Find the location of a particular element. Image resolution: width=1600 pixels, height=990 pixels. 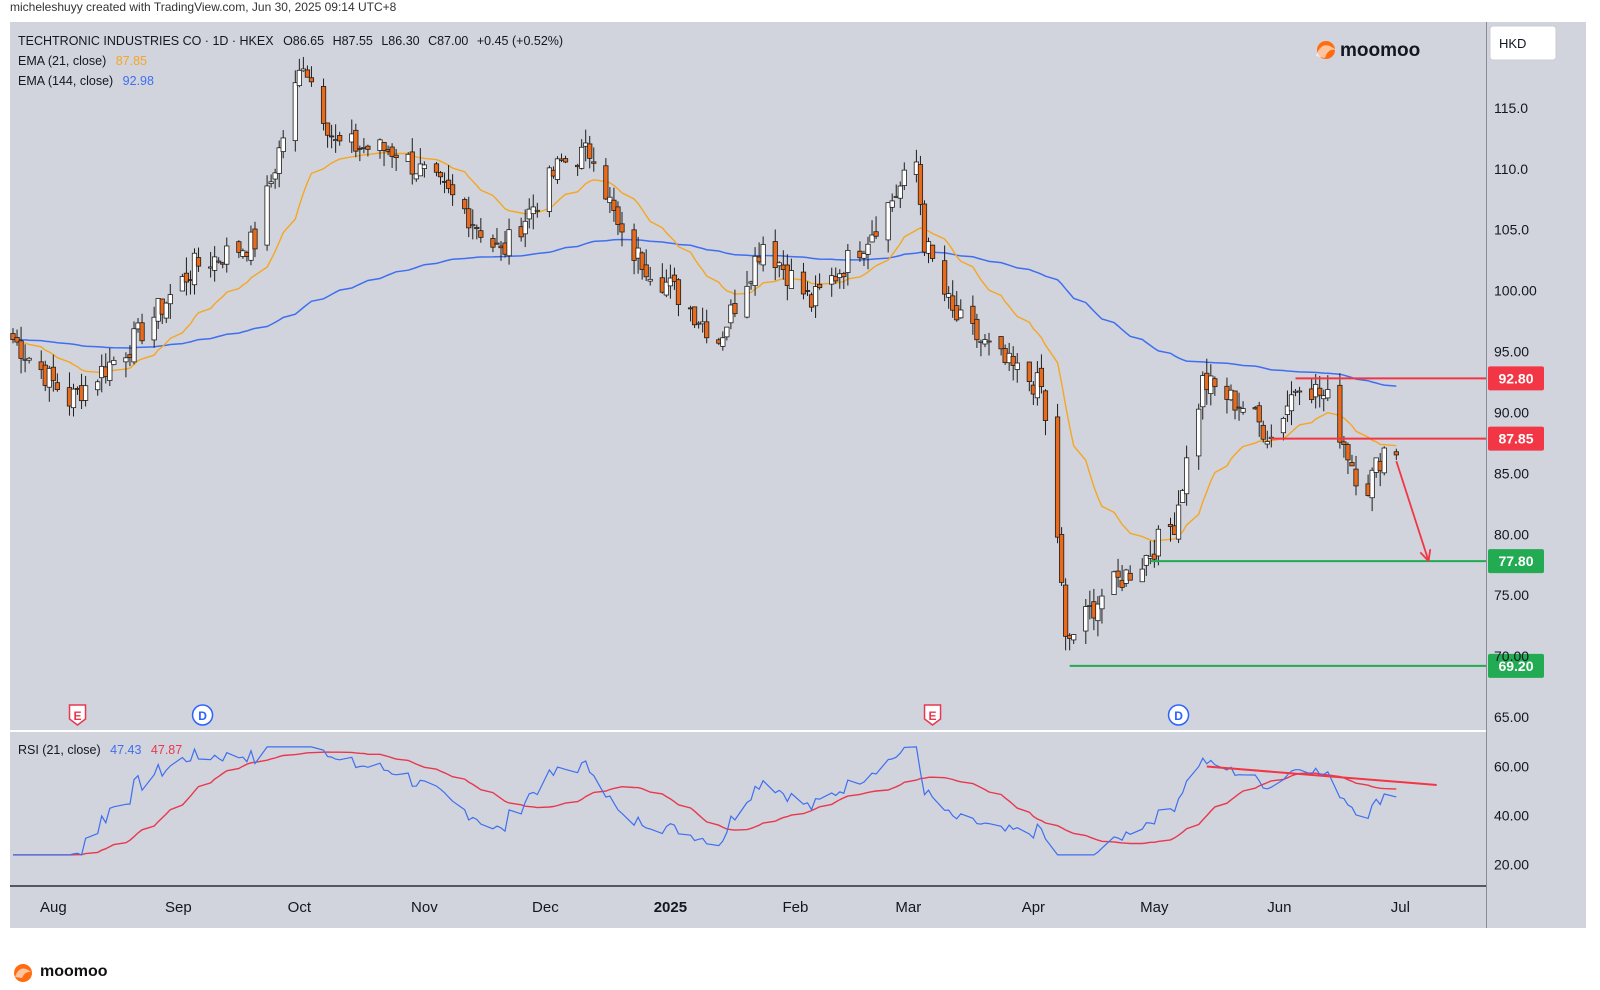

event-marker-label: D is located at coordinates (1178, 716).